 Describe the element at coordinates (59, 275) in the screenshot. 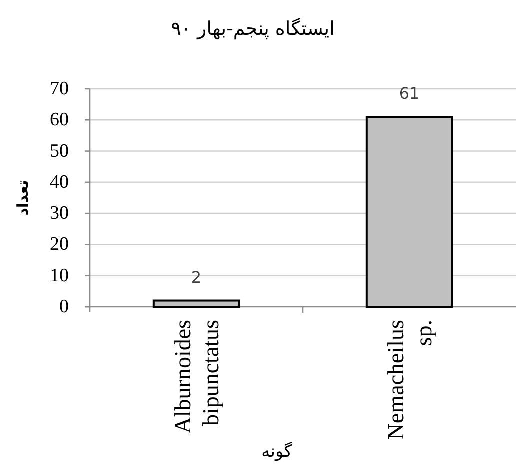

I see `y-tick-label: 10` at that location.